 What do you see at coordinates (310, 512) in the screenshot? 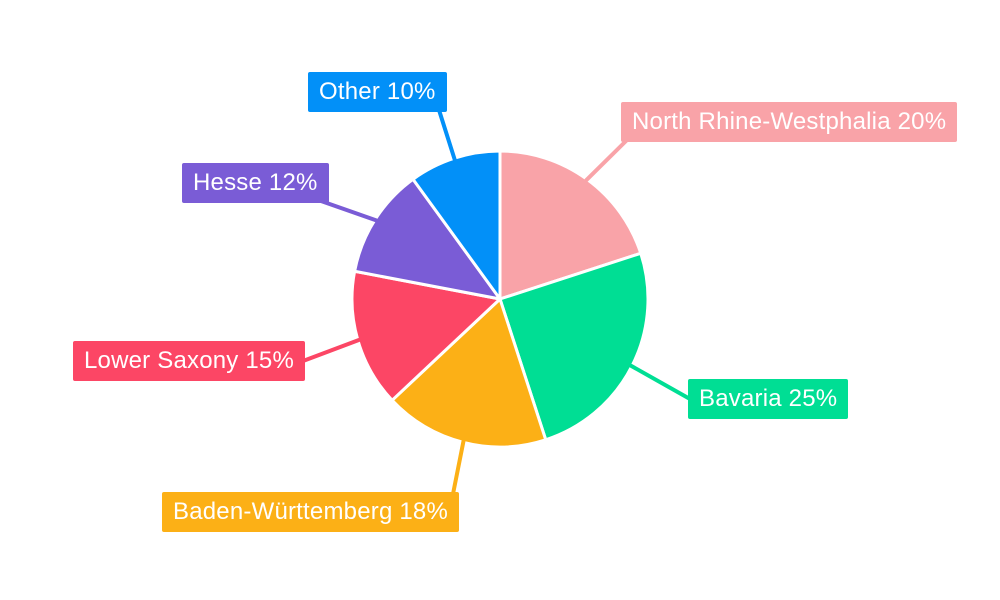
I see `slice-label-baden-w-rttemberg: Baden-Württemberg 18%` at bounding box center [310, 512].